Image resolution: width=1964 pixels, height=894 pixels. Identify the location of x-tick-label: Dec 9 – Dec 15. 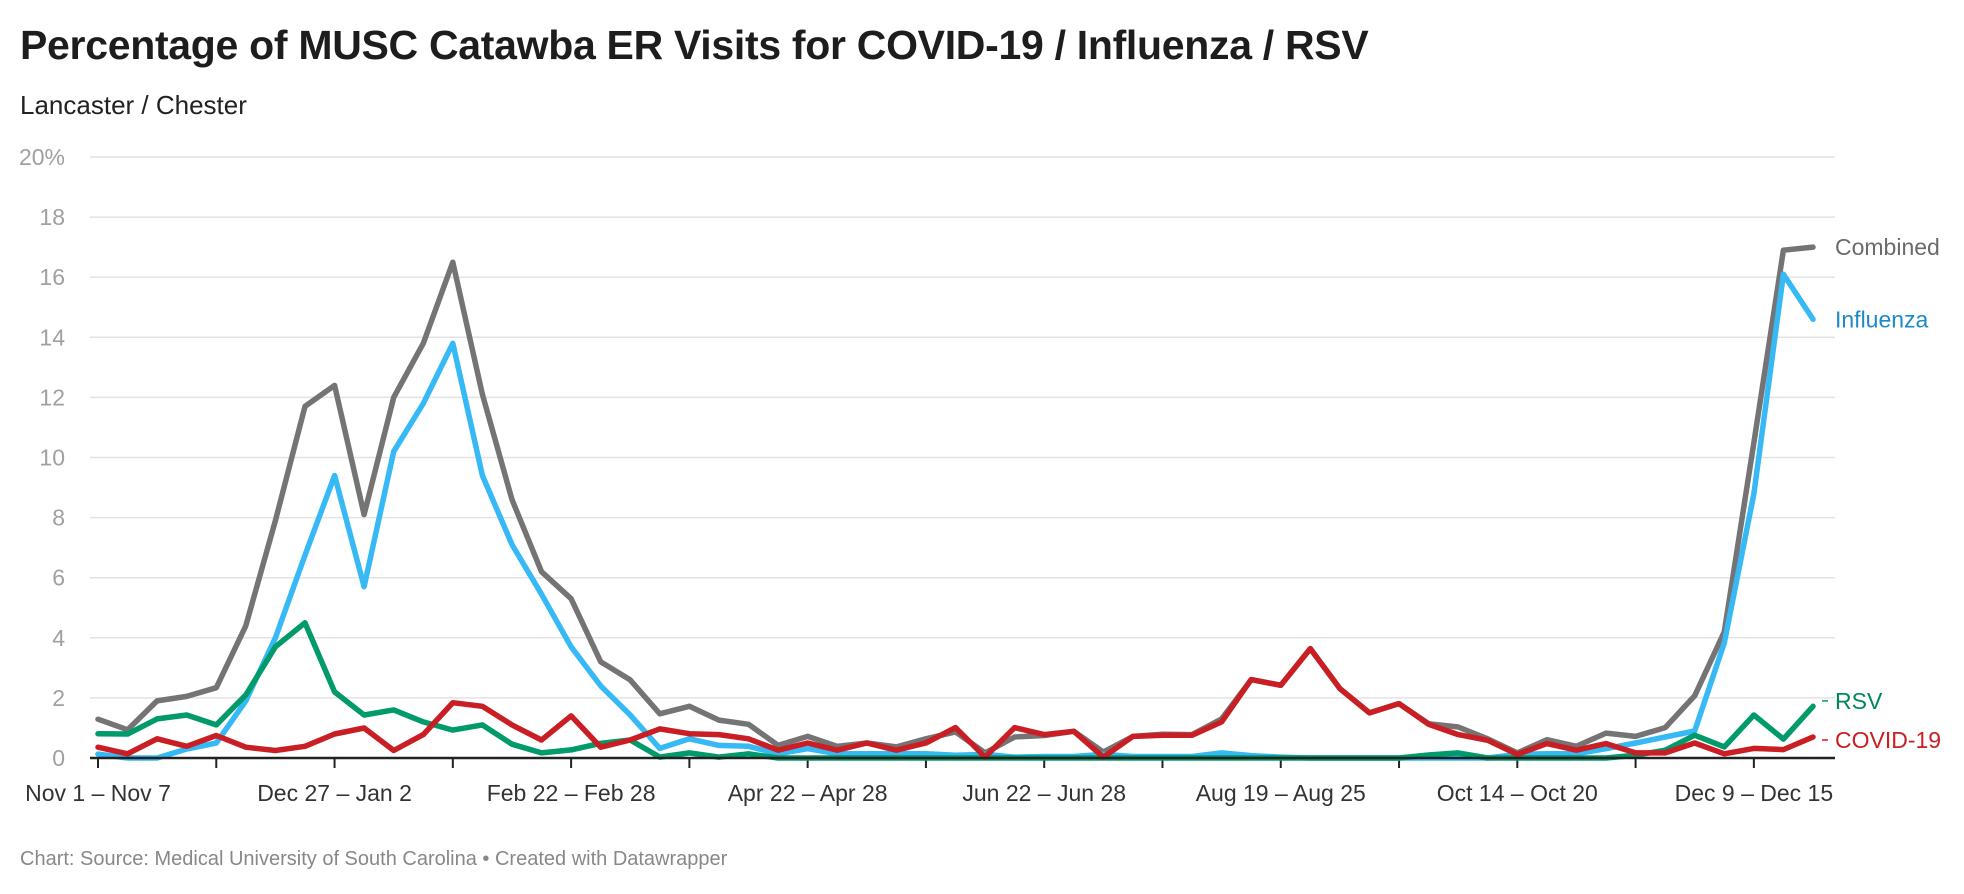
(1754, 793).